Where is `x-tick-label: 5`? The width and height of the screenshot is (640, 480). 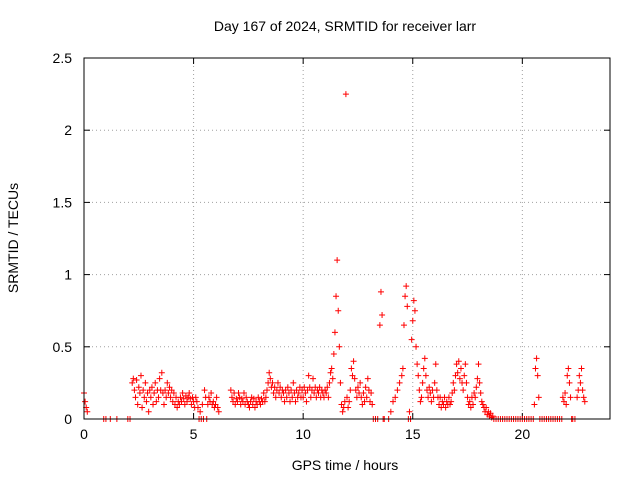
x-tick-label: 5 is located at coordinates (194, 434).